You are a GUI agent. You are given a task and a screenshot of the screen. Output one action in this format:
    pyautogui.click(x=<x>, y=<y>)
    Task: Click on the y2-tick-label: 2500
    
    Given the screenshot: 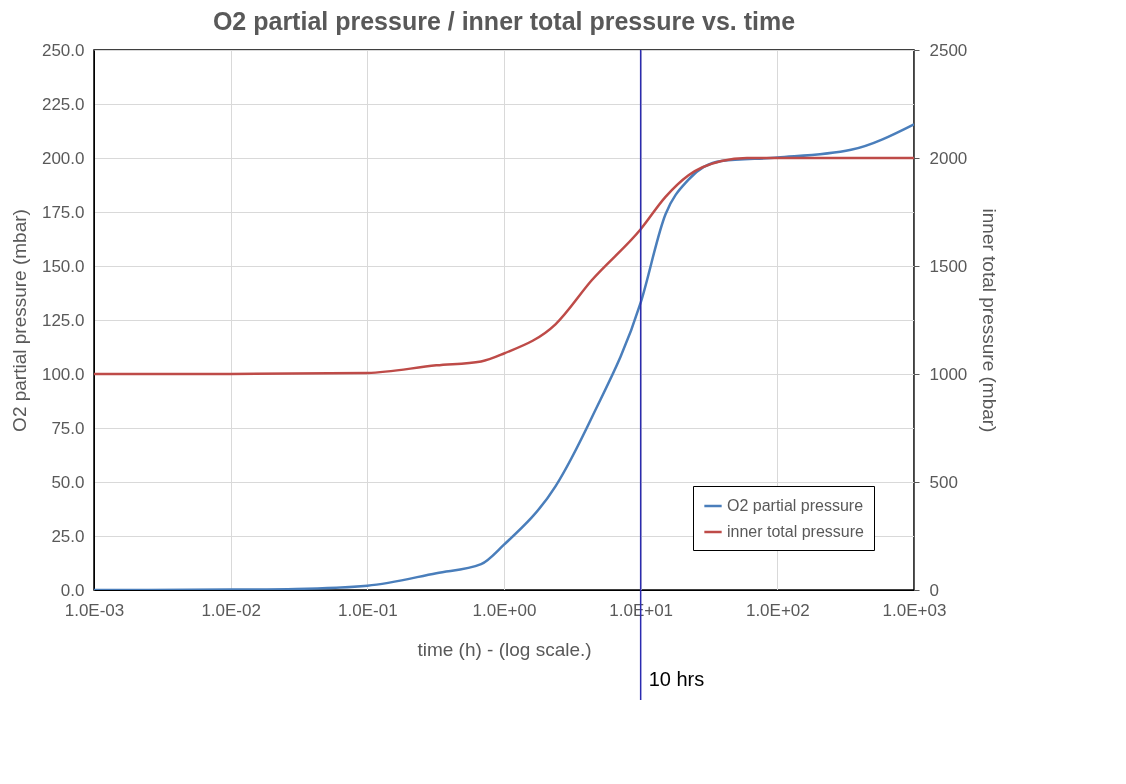 What is the action you would take?
    pyautogui.click(x=948, y=50)
    